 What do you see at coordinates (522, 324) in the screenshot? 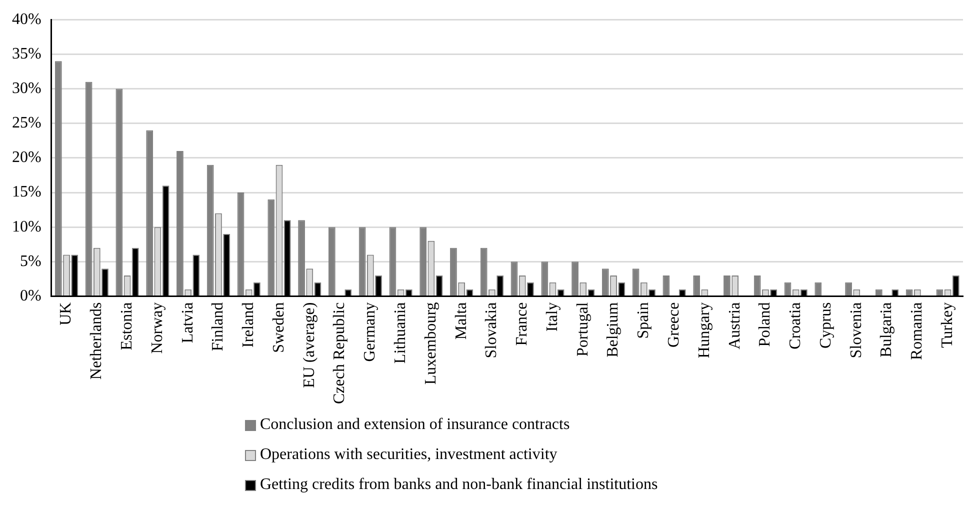
I see `x-tick-label: France` at bounding box center [522, 324].